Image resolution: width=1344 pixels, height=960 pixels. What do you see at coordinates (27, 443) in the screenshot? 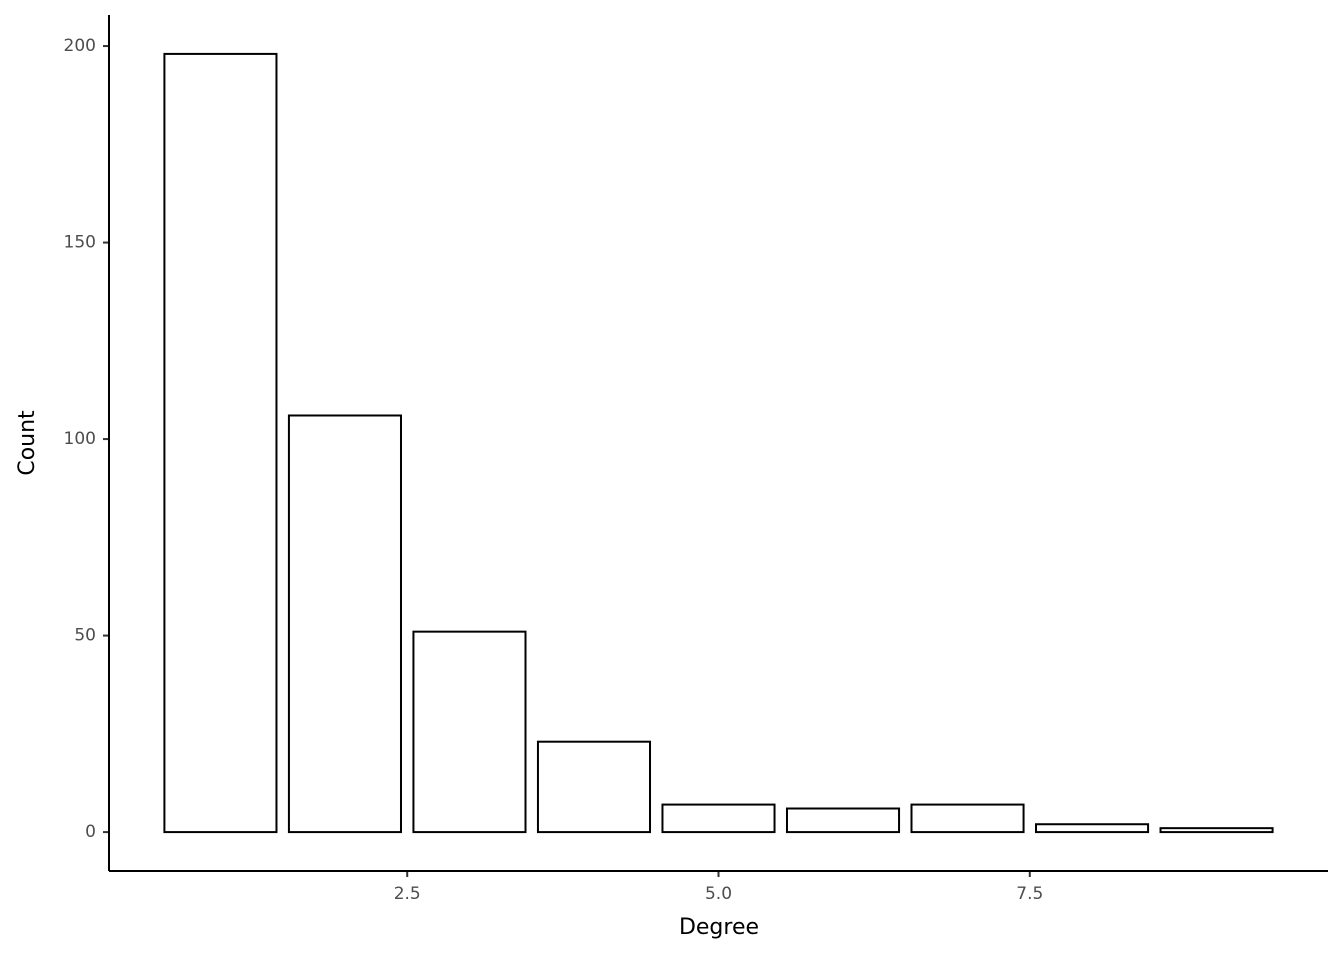
I see `y-axis-title: Count` at bounding box center [27, 443].